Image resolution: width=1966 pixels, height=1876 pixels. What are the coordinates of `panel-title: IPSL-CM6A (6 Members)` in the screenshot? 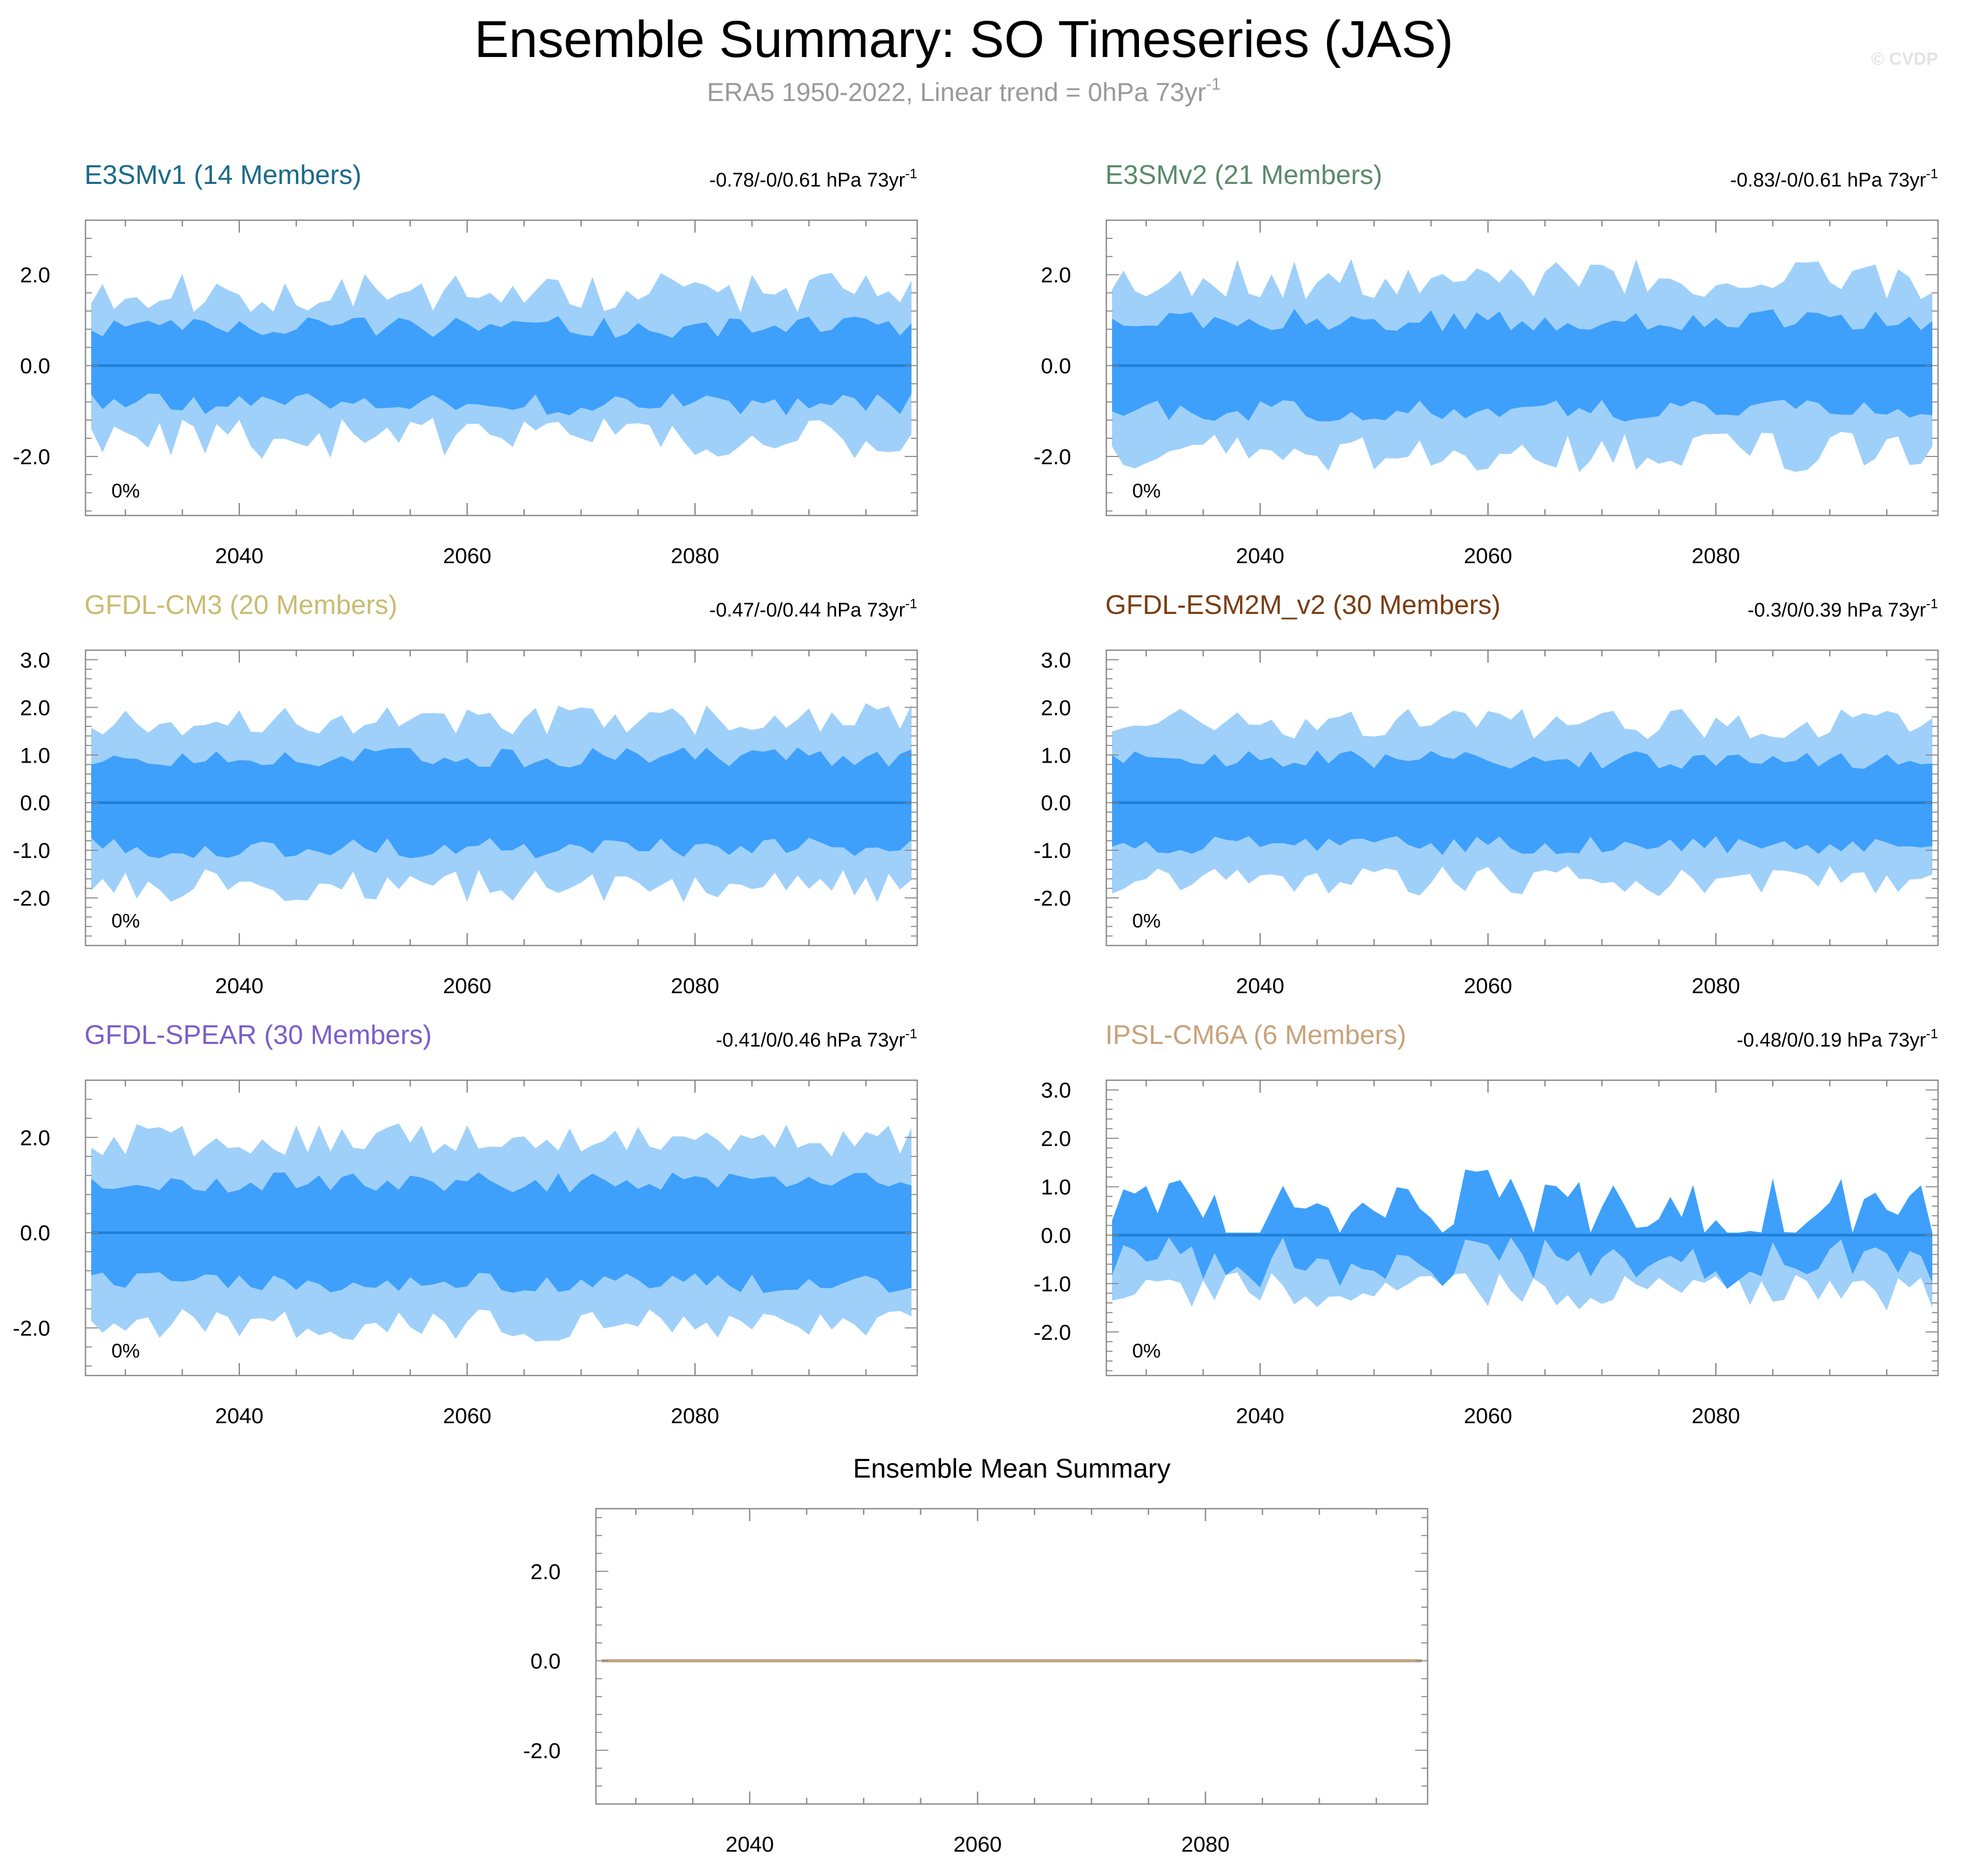 It's located at (1256, 1035).